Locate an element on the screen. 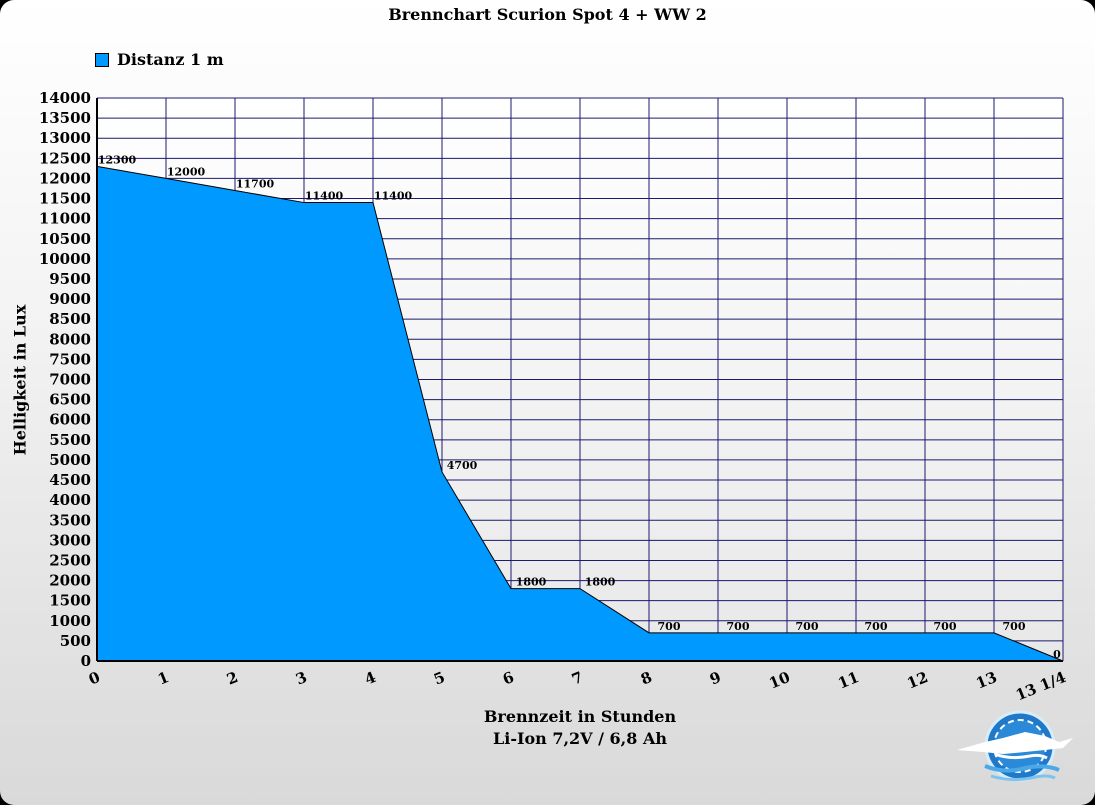  y-tick-label: 6000 is located at coordinates (70, 420).